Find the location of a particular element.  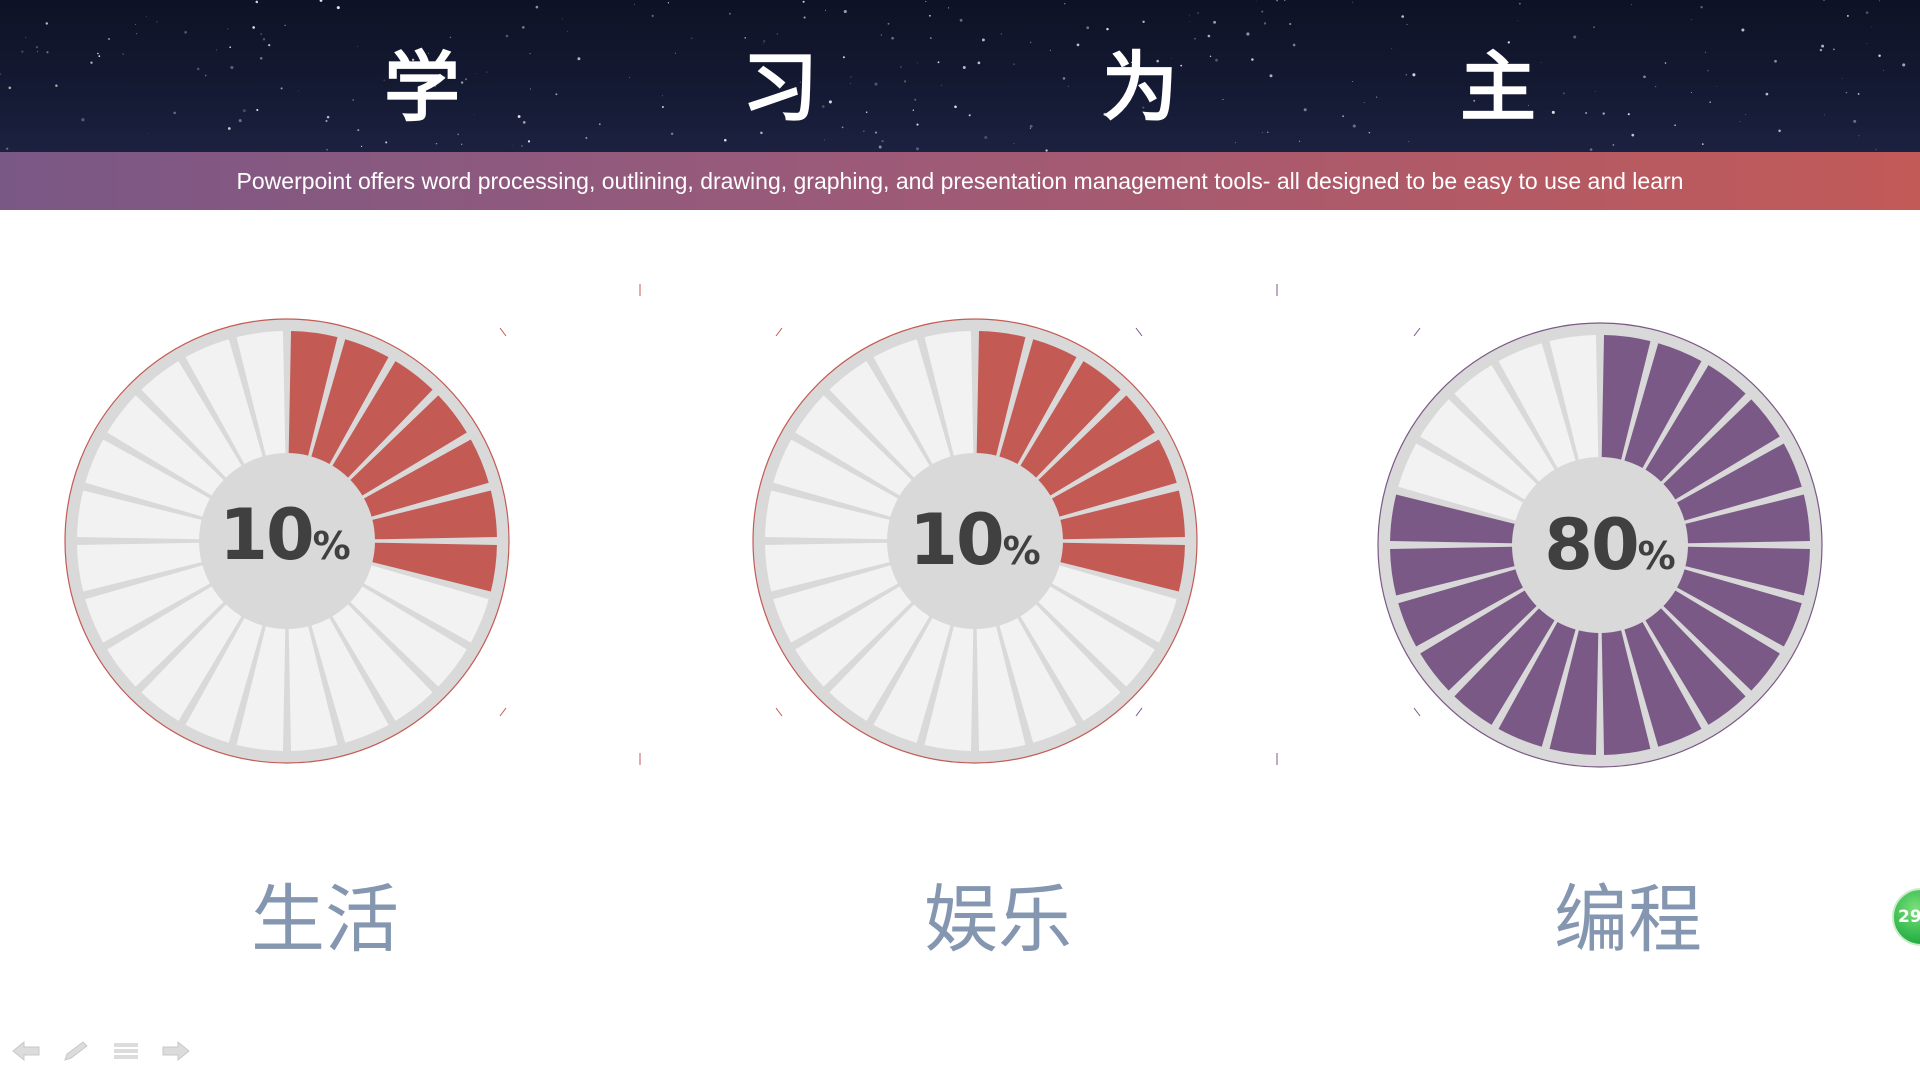

pen-icon is located at coordinates (76, 1051).